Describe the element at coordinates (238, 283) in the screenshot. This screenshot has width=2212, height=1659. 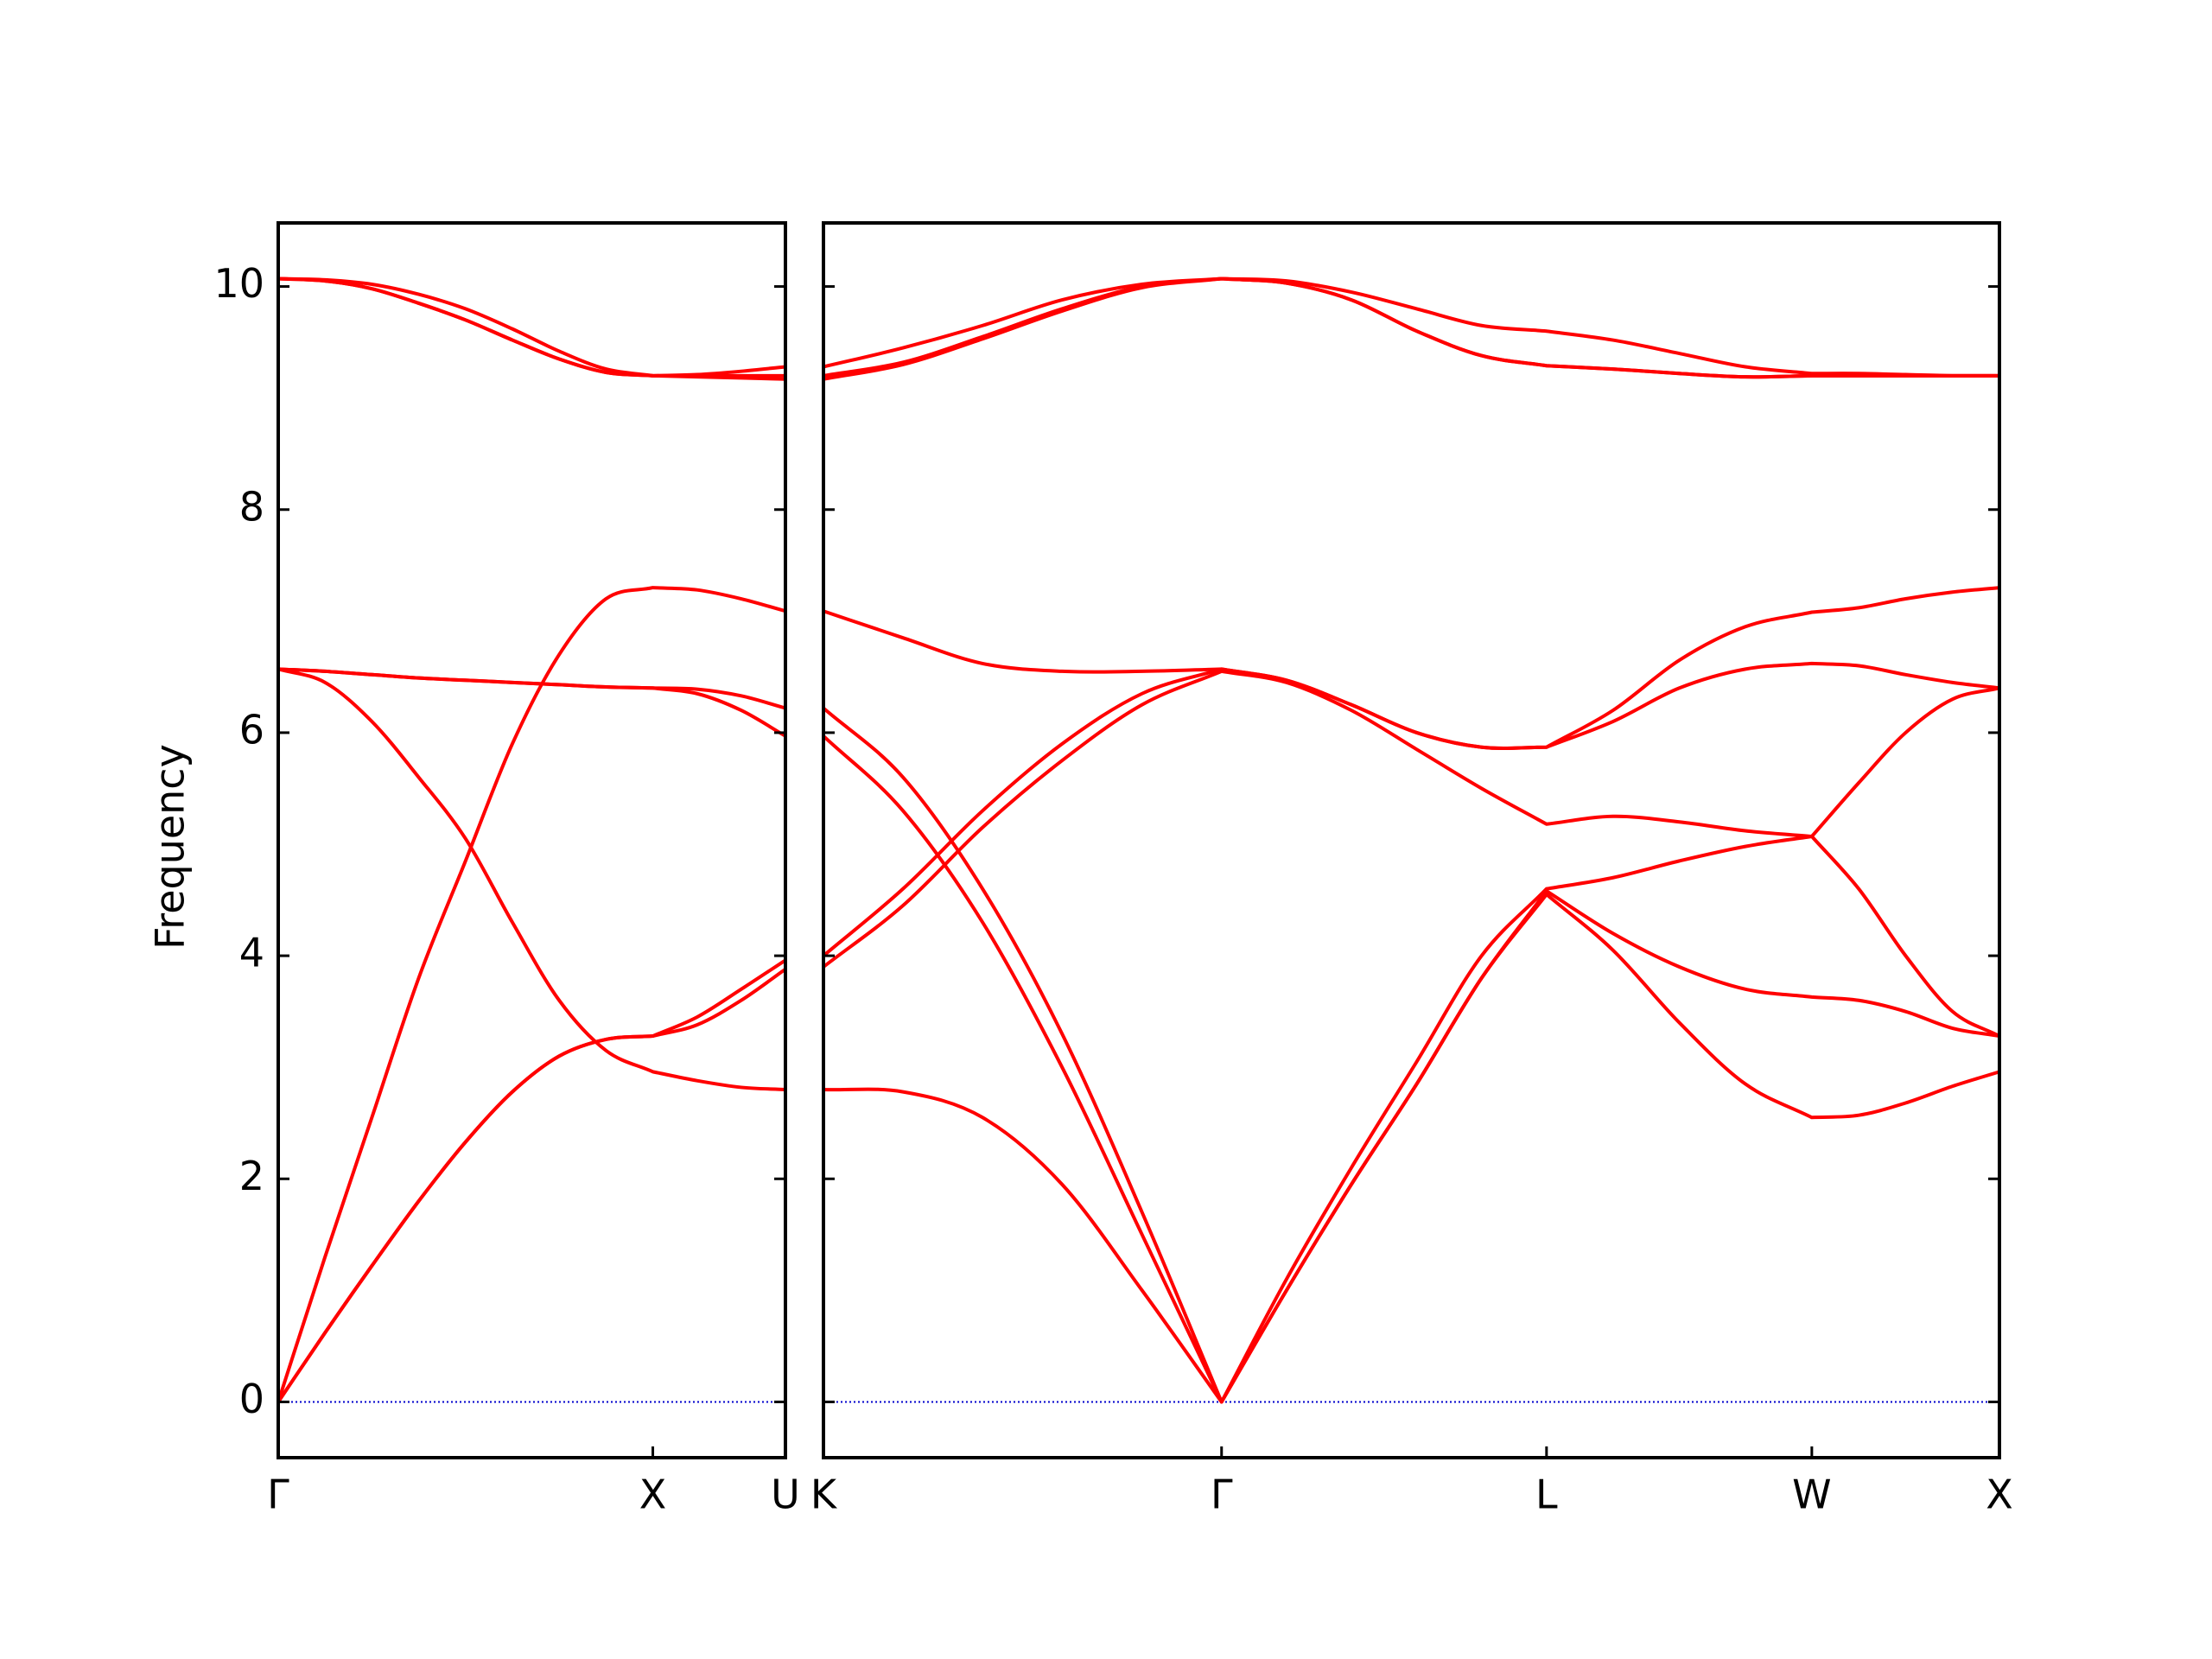
I see `y-tick-label: 10` at that location.